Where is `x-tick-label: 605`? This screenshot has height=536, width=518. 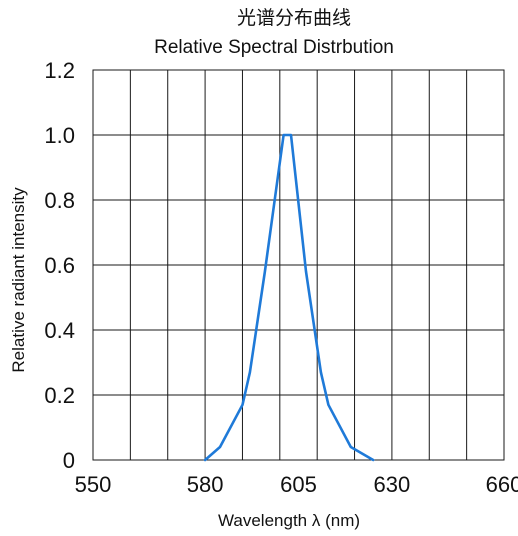
x-tick-label: 605 is located at coordinates (298, 484).